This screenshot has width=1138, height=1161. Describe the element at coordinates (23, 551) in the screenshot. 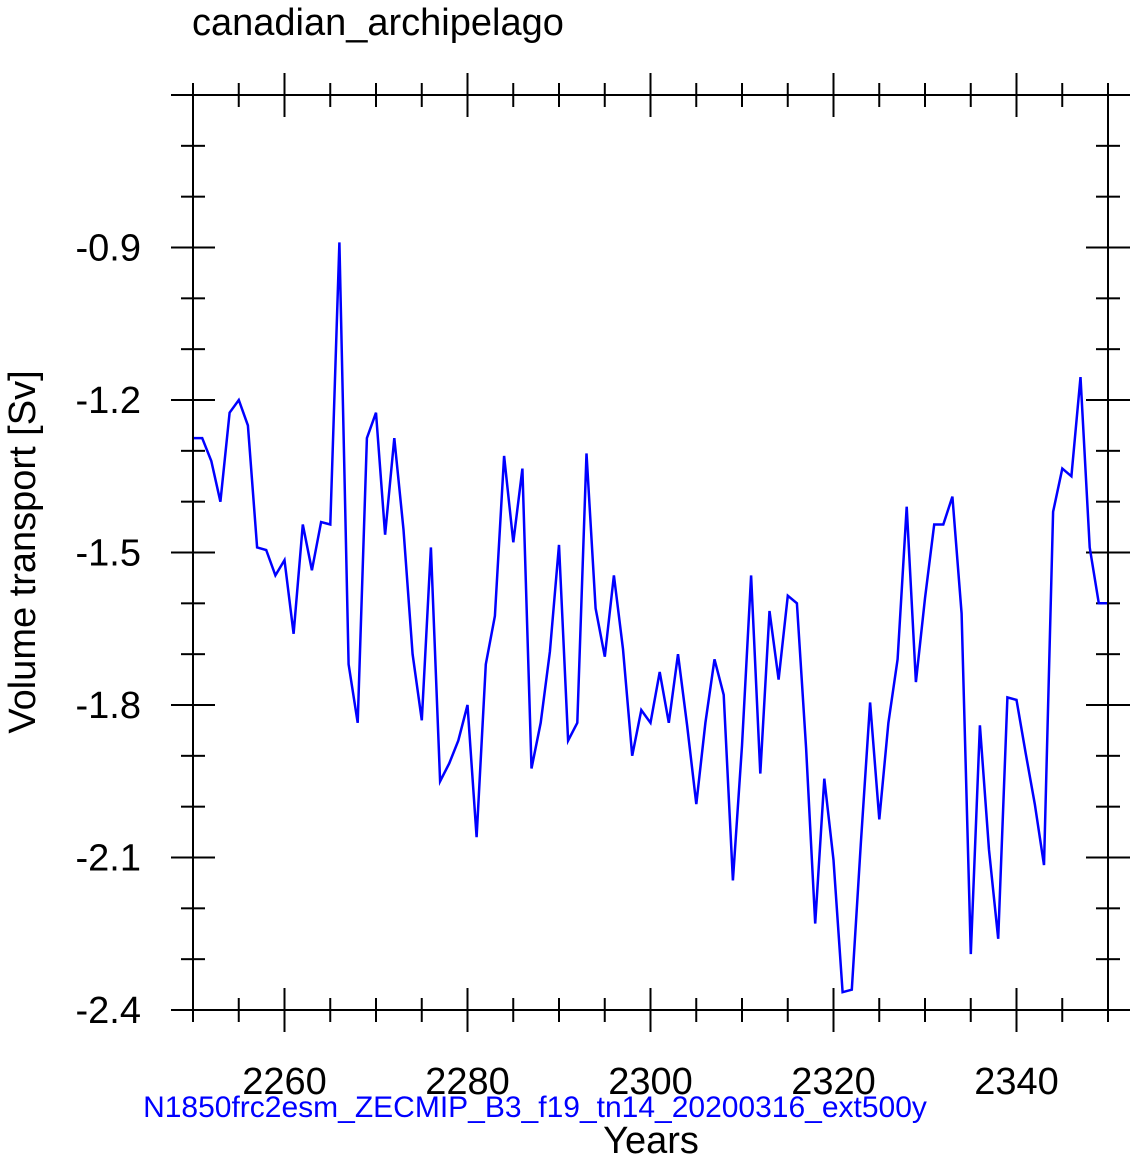

I see `y-axis-label: Volume transport [Sv]` at that location.